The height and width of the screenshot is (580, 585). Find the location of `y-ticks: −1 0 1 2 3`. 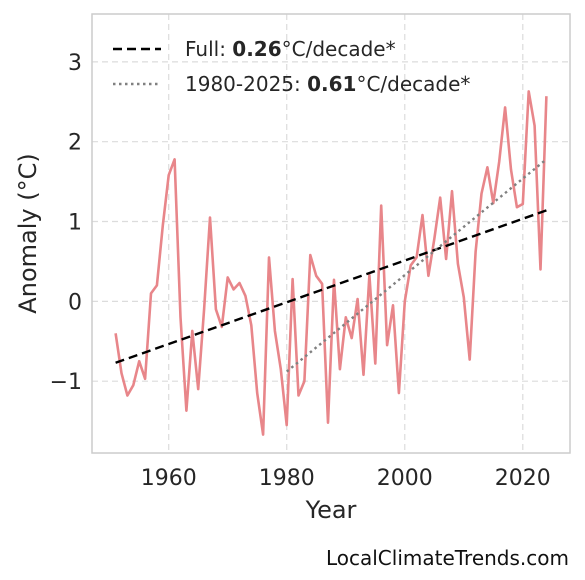

y-ticks: −1 0 1 2 3 is located at coordinates (66, 223).